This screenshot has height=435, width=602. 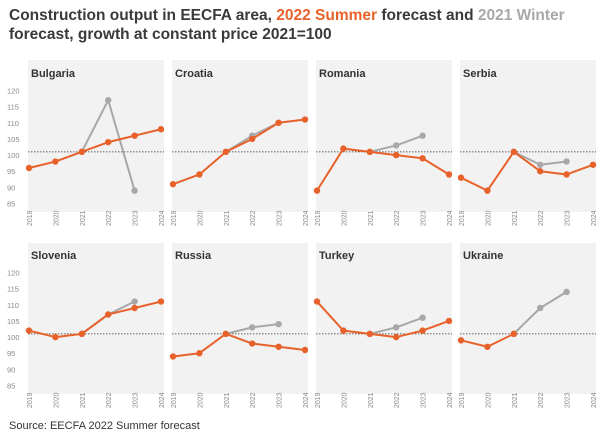 What do you see at coordinates (480, 74) in the screenshot?
I see `panel-title-serbia: Serbia` at bounding box center [480, 74].